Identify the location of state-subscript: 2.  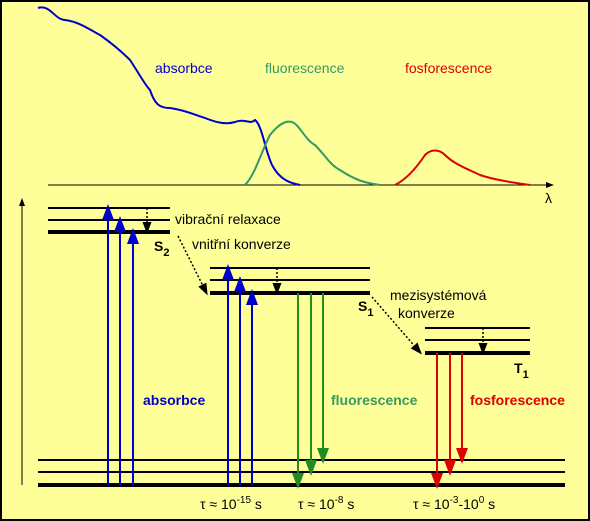
(166, 253).